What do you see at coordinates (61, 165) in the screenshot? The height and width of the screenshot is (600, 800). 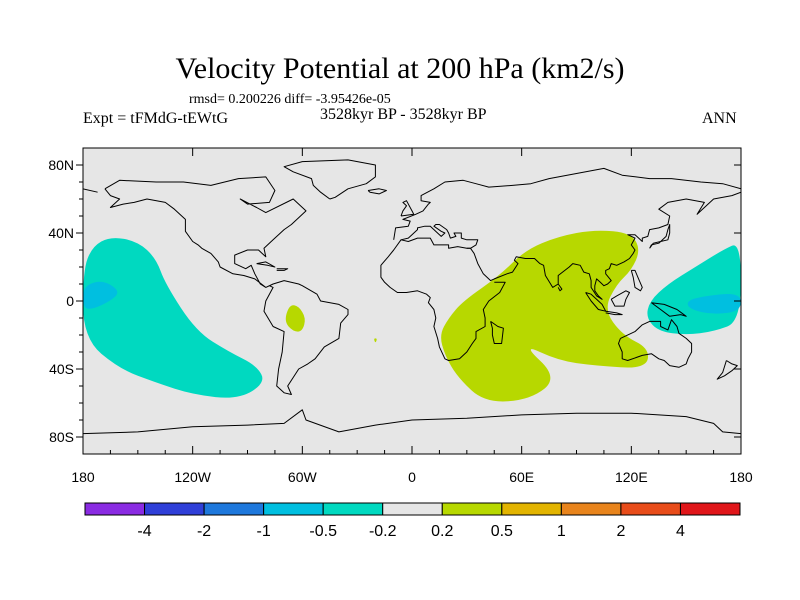 I see `y-tick-label: 80N` at bounding box center [61, 165].